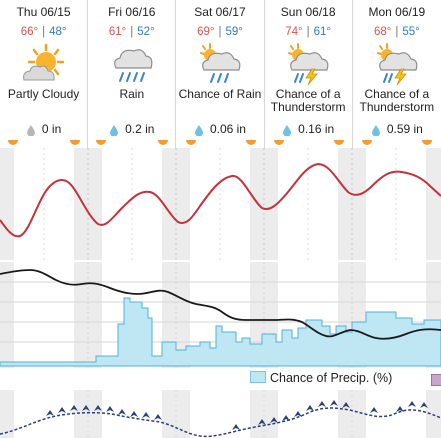 This screenshot has width=441, height=438. I want to click on wind-arrows, so click(237, 415).